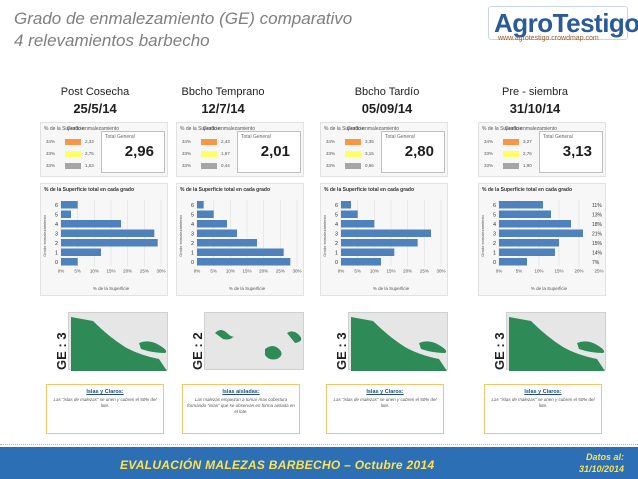 The image size is (638, 479). Describe the element at coordinates (400, 137) in the screenshot. I see `total-general-label: Total General` at that location.